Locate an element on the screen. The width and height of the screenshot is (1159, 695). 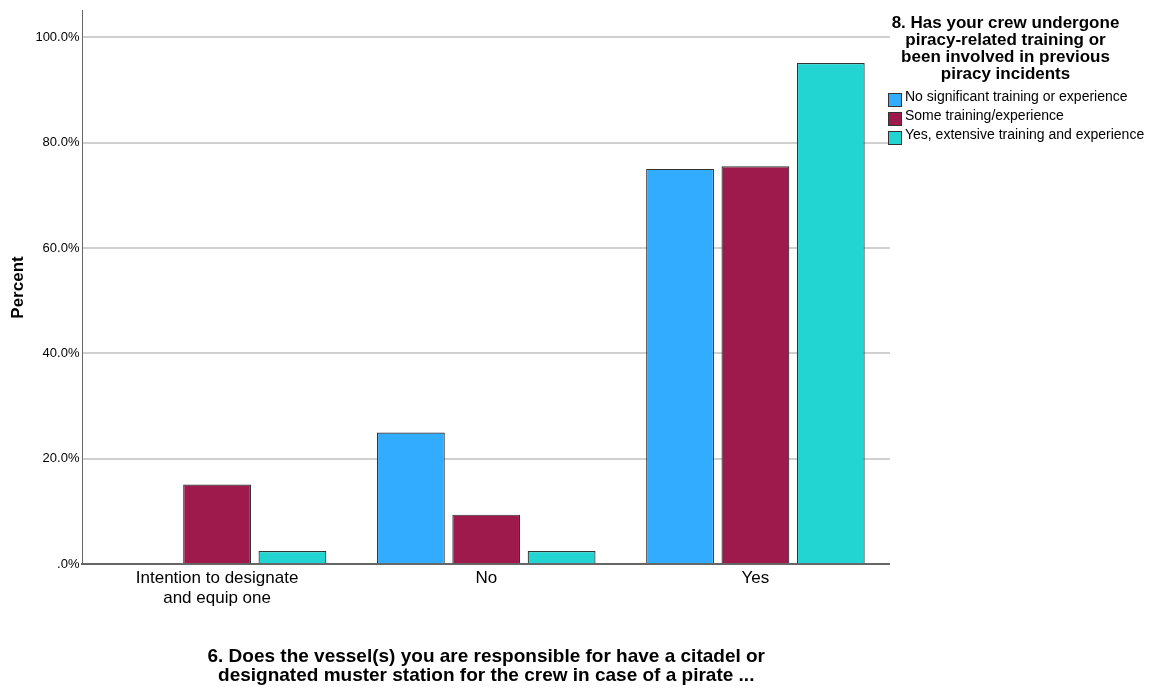
x-tick-label: Yes is located at coordinates (755, 578).